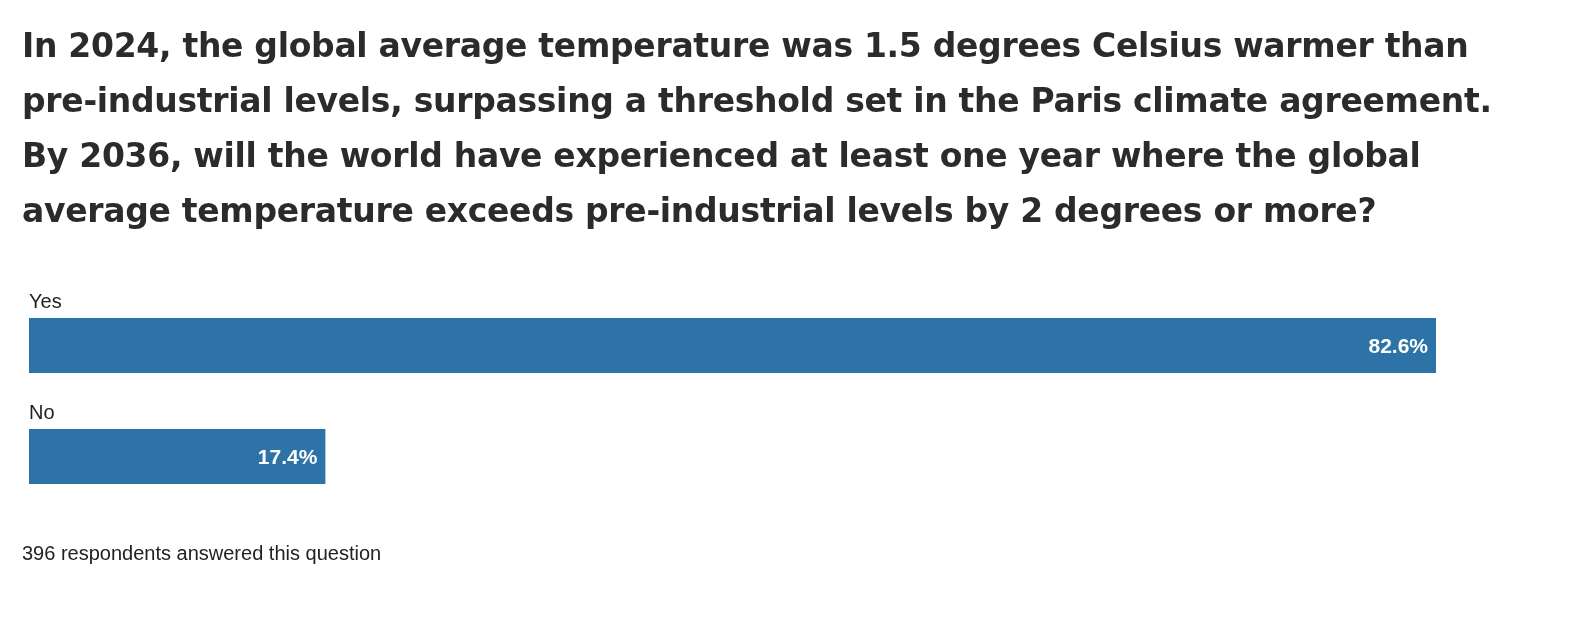 This screenshot has height=636, width=1588. I want to click on data-label: 17.4%, so click(287, 456).